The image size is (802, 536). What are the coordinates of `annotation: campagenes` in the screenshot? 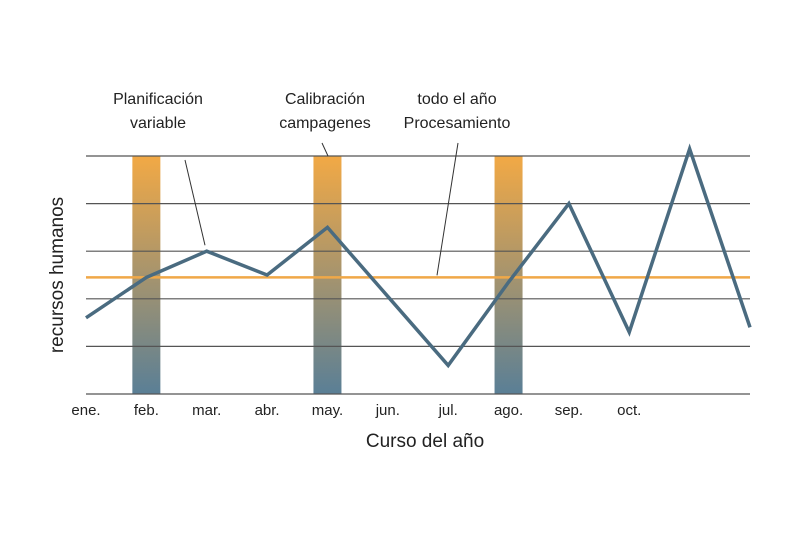 It's located at (325, 123).